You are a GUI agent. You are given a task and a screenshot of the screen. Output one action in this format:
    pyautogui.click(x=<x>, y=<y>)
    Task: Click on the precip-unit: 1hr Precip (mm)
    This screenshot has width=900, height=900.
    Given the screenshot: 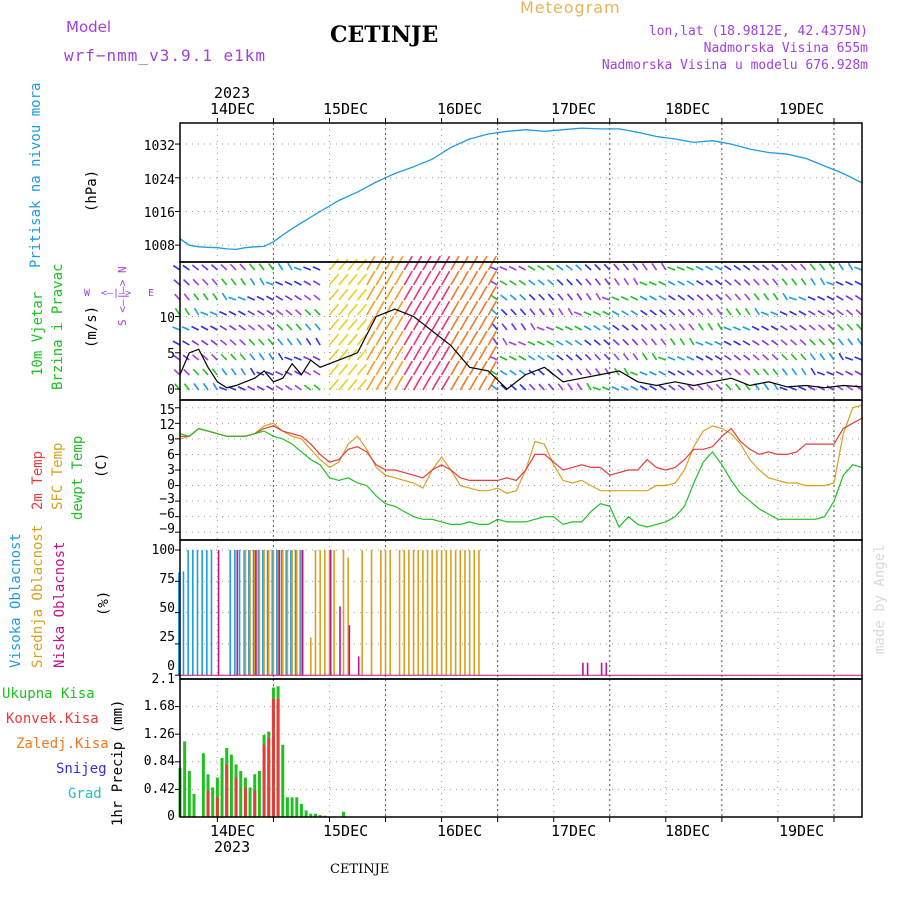 What is the action you would take?
    pyautogui.click(x=118, y=762)
    